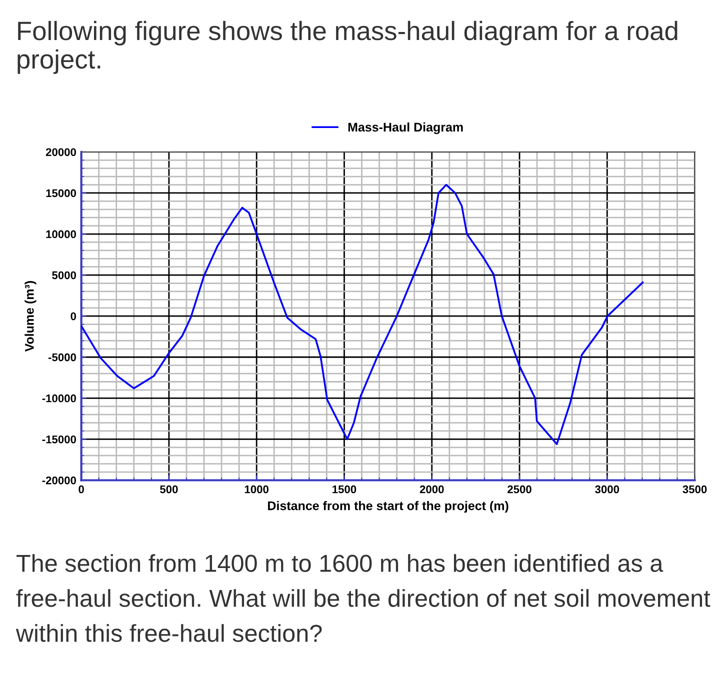 The width and height of the screenshot is (726, 697). What do you see at coordinates (169, 489) in the screenshot?
I see `x-tick-label: 500` at bounding box center [169, 489].